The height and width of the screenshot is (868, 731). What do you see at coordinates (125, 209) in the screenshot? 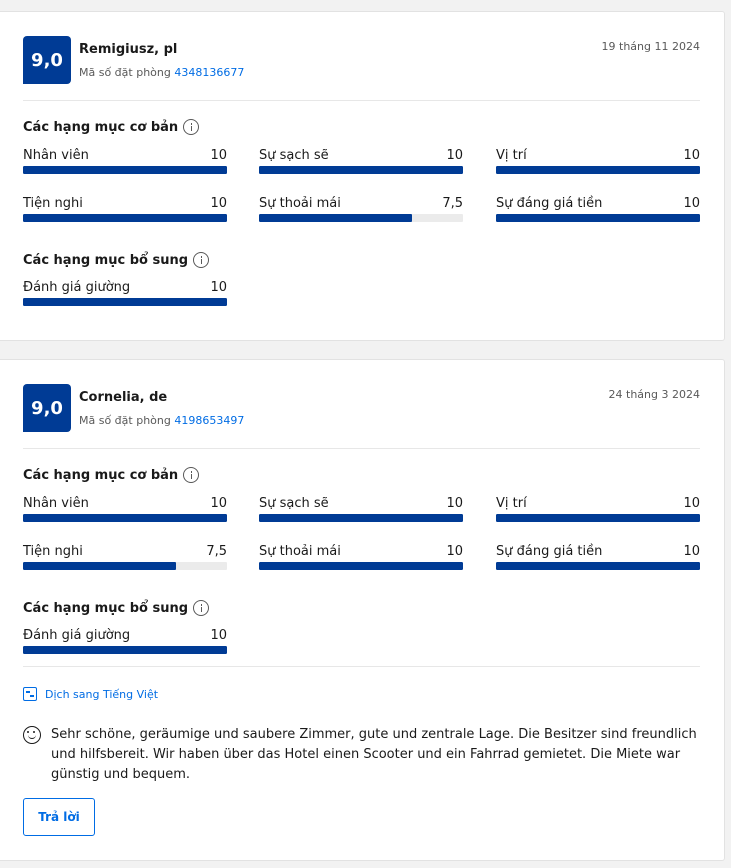
I see `score-metric: Tiện nghi 10` at bounding box center [125, 209].